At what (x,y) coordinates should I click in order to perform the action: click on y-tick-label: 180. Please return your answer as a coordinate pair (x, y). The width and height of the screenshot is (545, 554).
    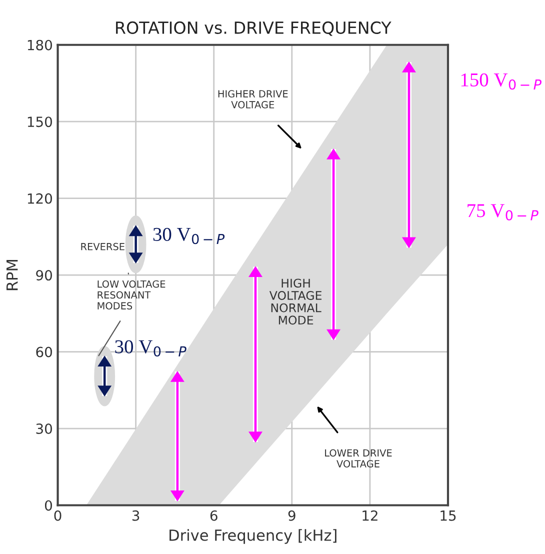
    Looking at the image, I should click on (40, 45).